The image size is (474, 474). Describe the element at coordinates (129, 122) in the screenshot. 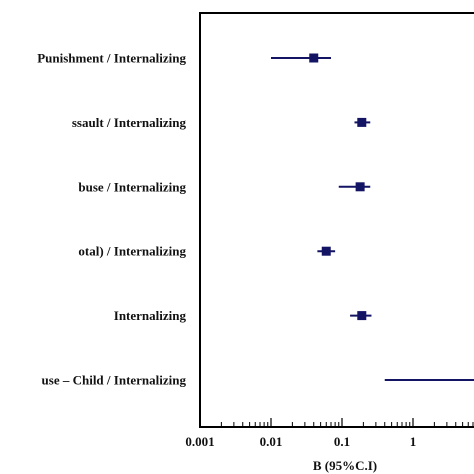

I see `row-label: ssault / Internalizing` at that location.